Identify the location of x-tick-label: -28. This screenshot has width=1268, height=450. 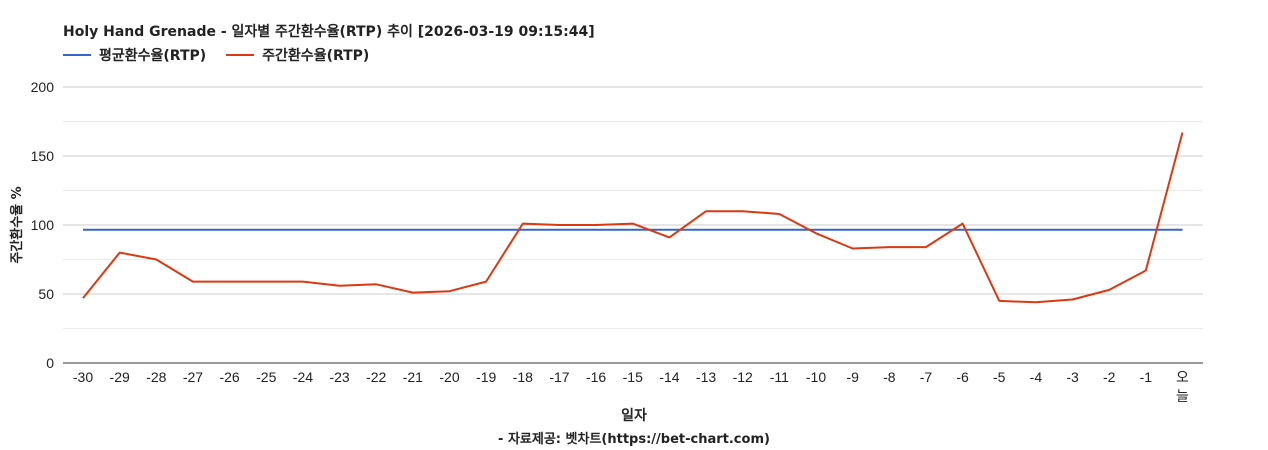
(156, 377).